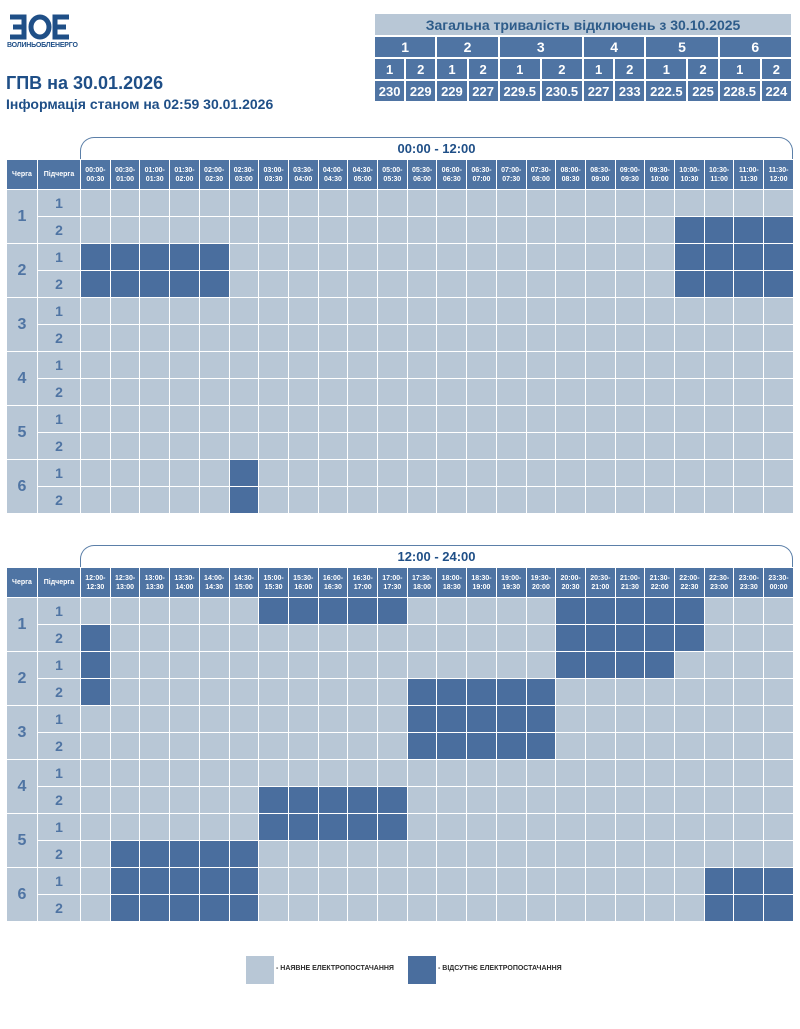  What do you see at coordinates (719, 174) in the screenshot?
I see `time-slot-header: 10:30- 11:00` at bounding box center [719, 174].